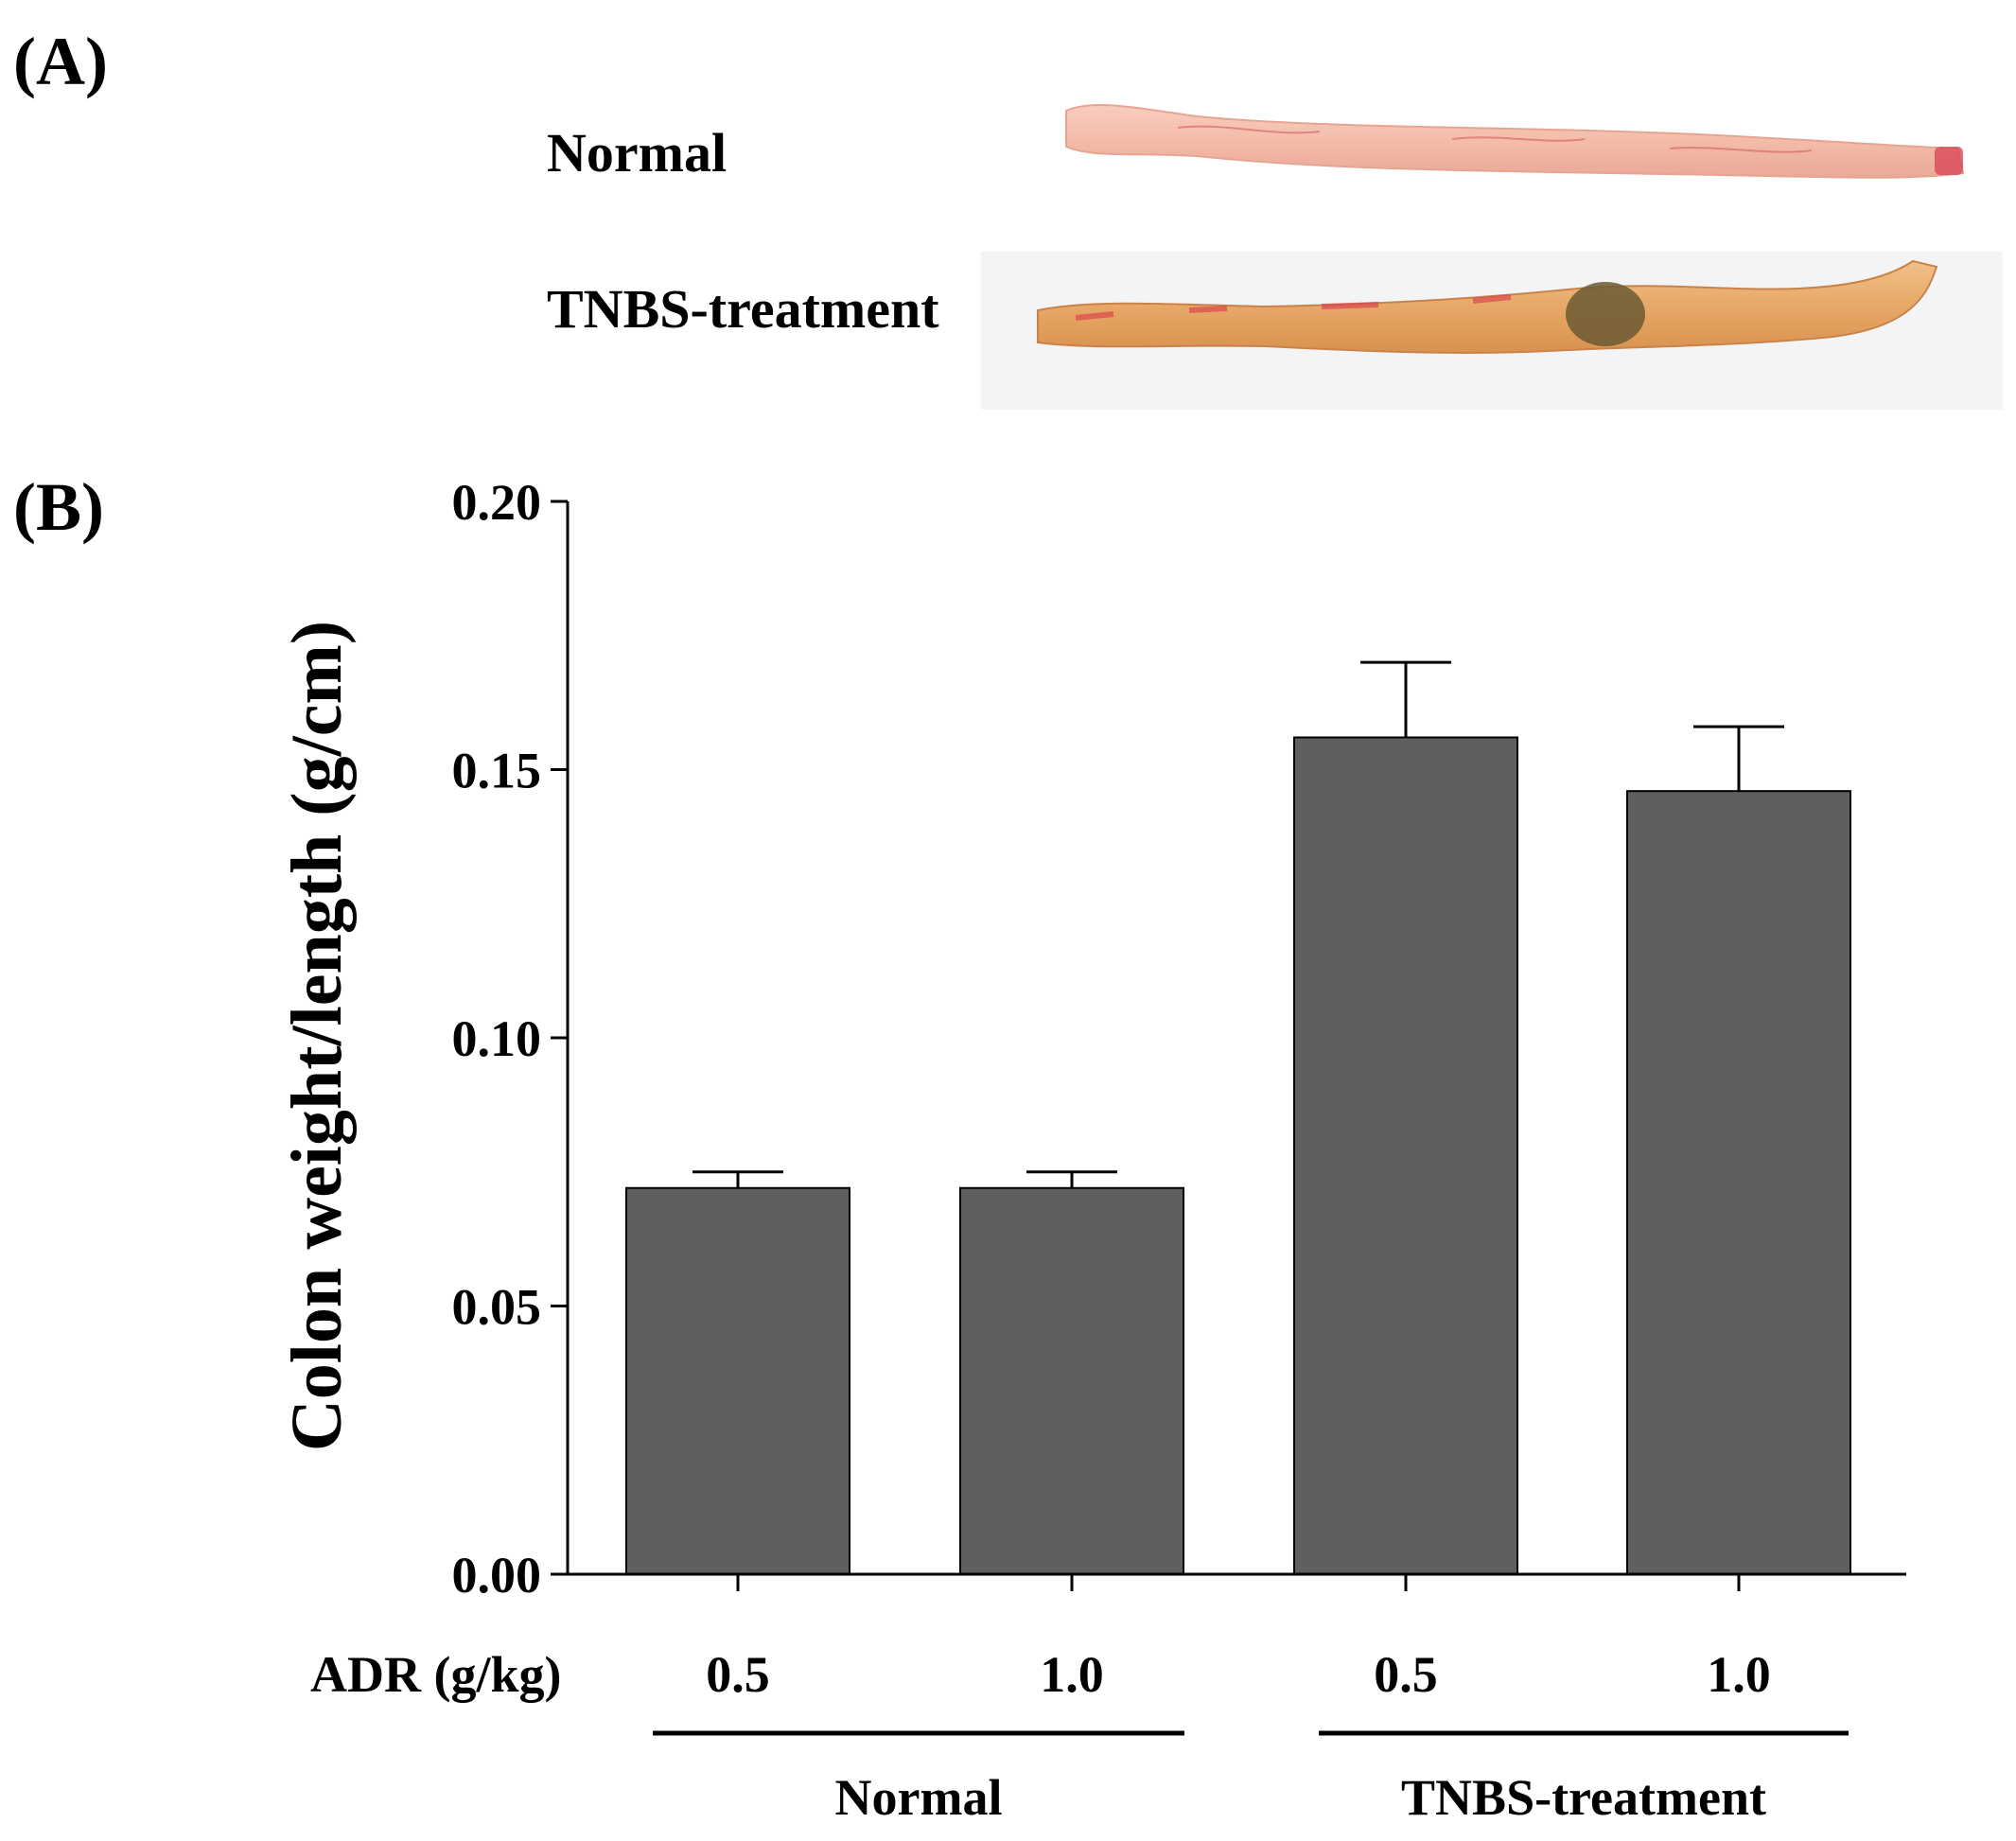  I want to click on normal-colon-vessels, so click(1495, 139).